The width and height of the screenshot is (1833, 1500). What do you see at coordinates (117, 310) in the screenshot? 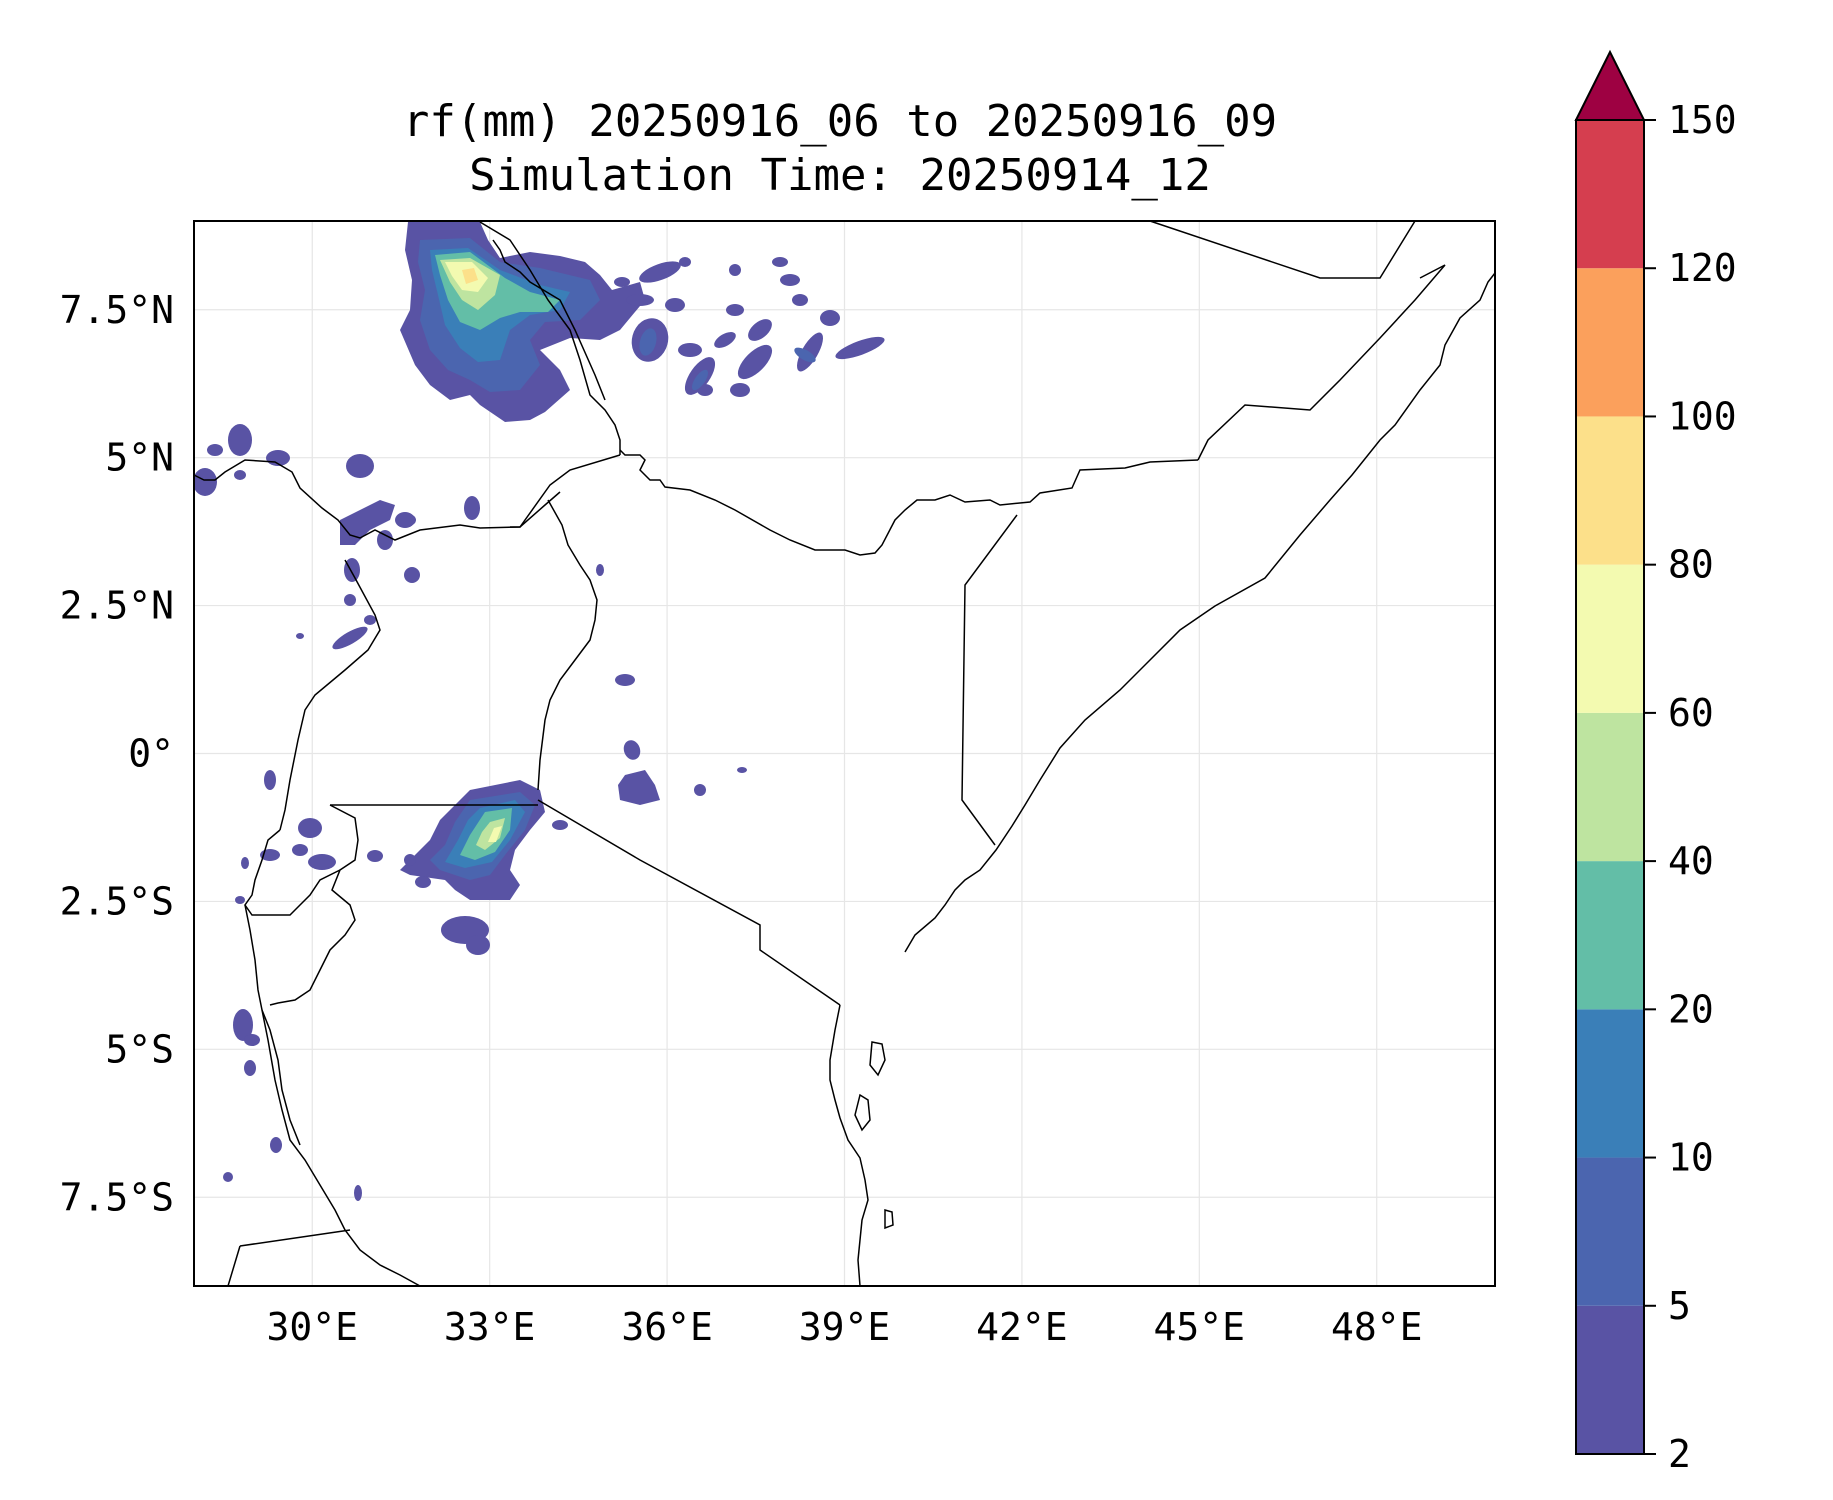
I see `y-tick-label: 7.5°N` at bounding box center [117, 310].